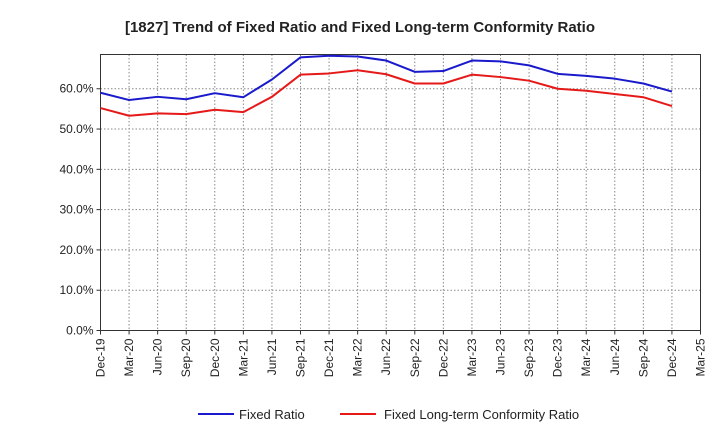 Image resolution: width=720 pixels, height=440 pixels. I want to click on x-tick-label: Sep-22, so click(415, 357).